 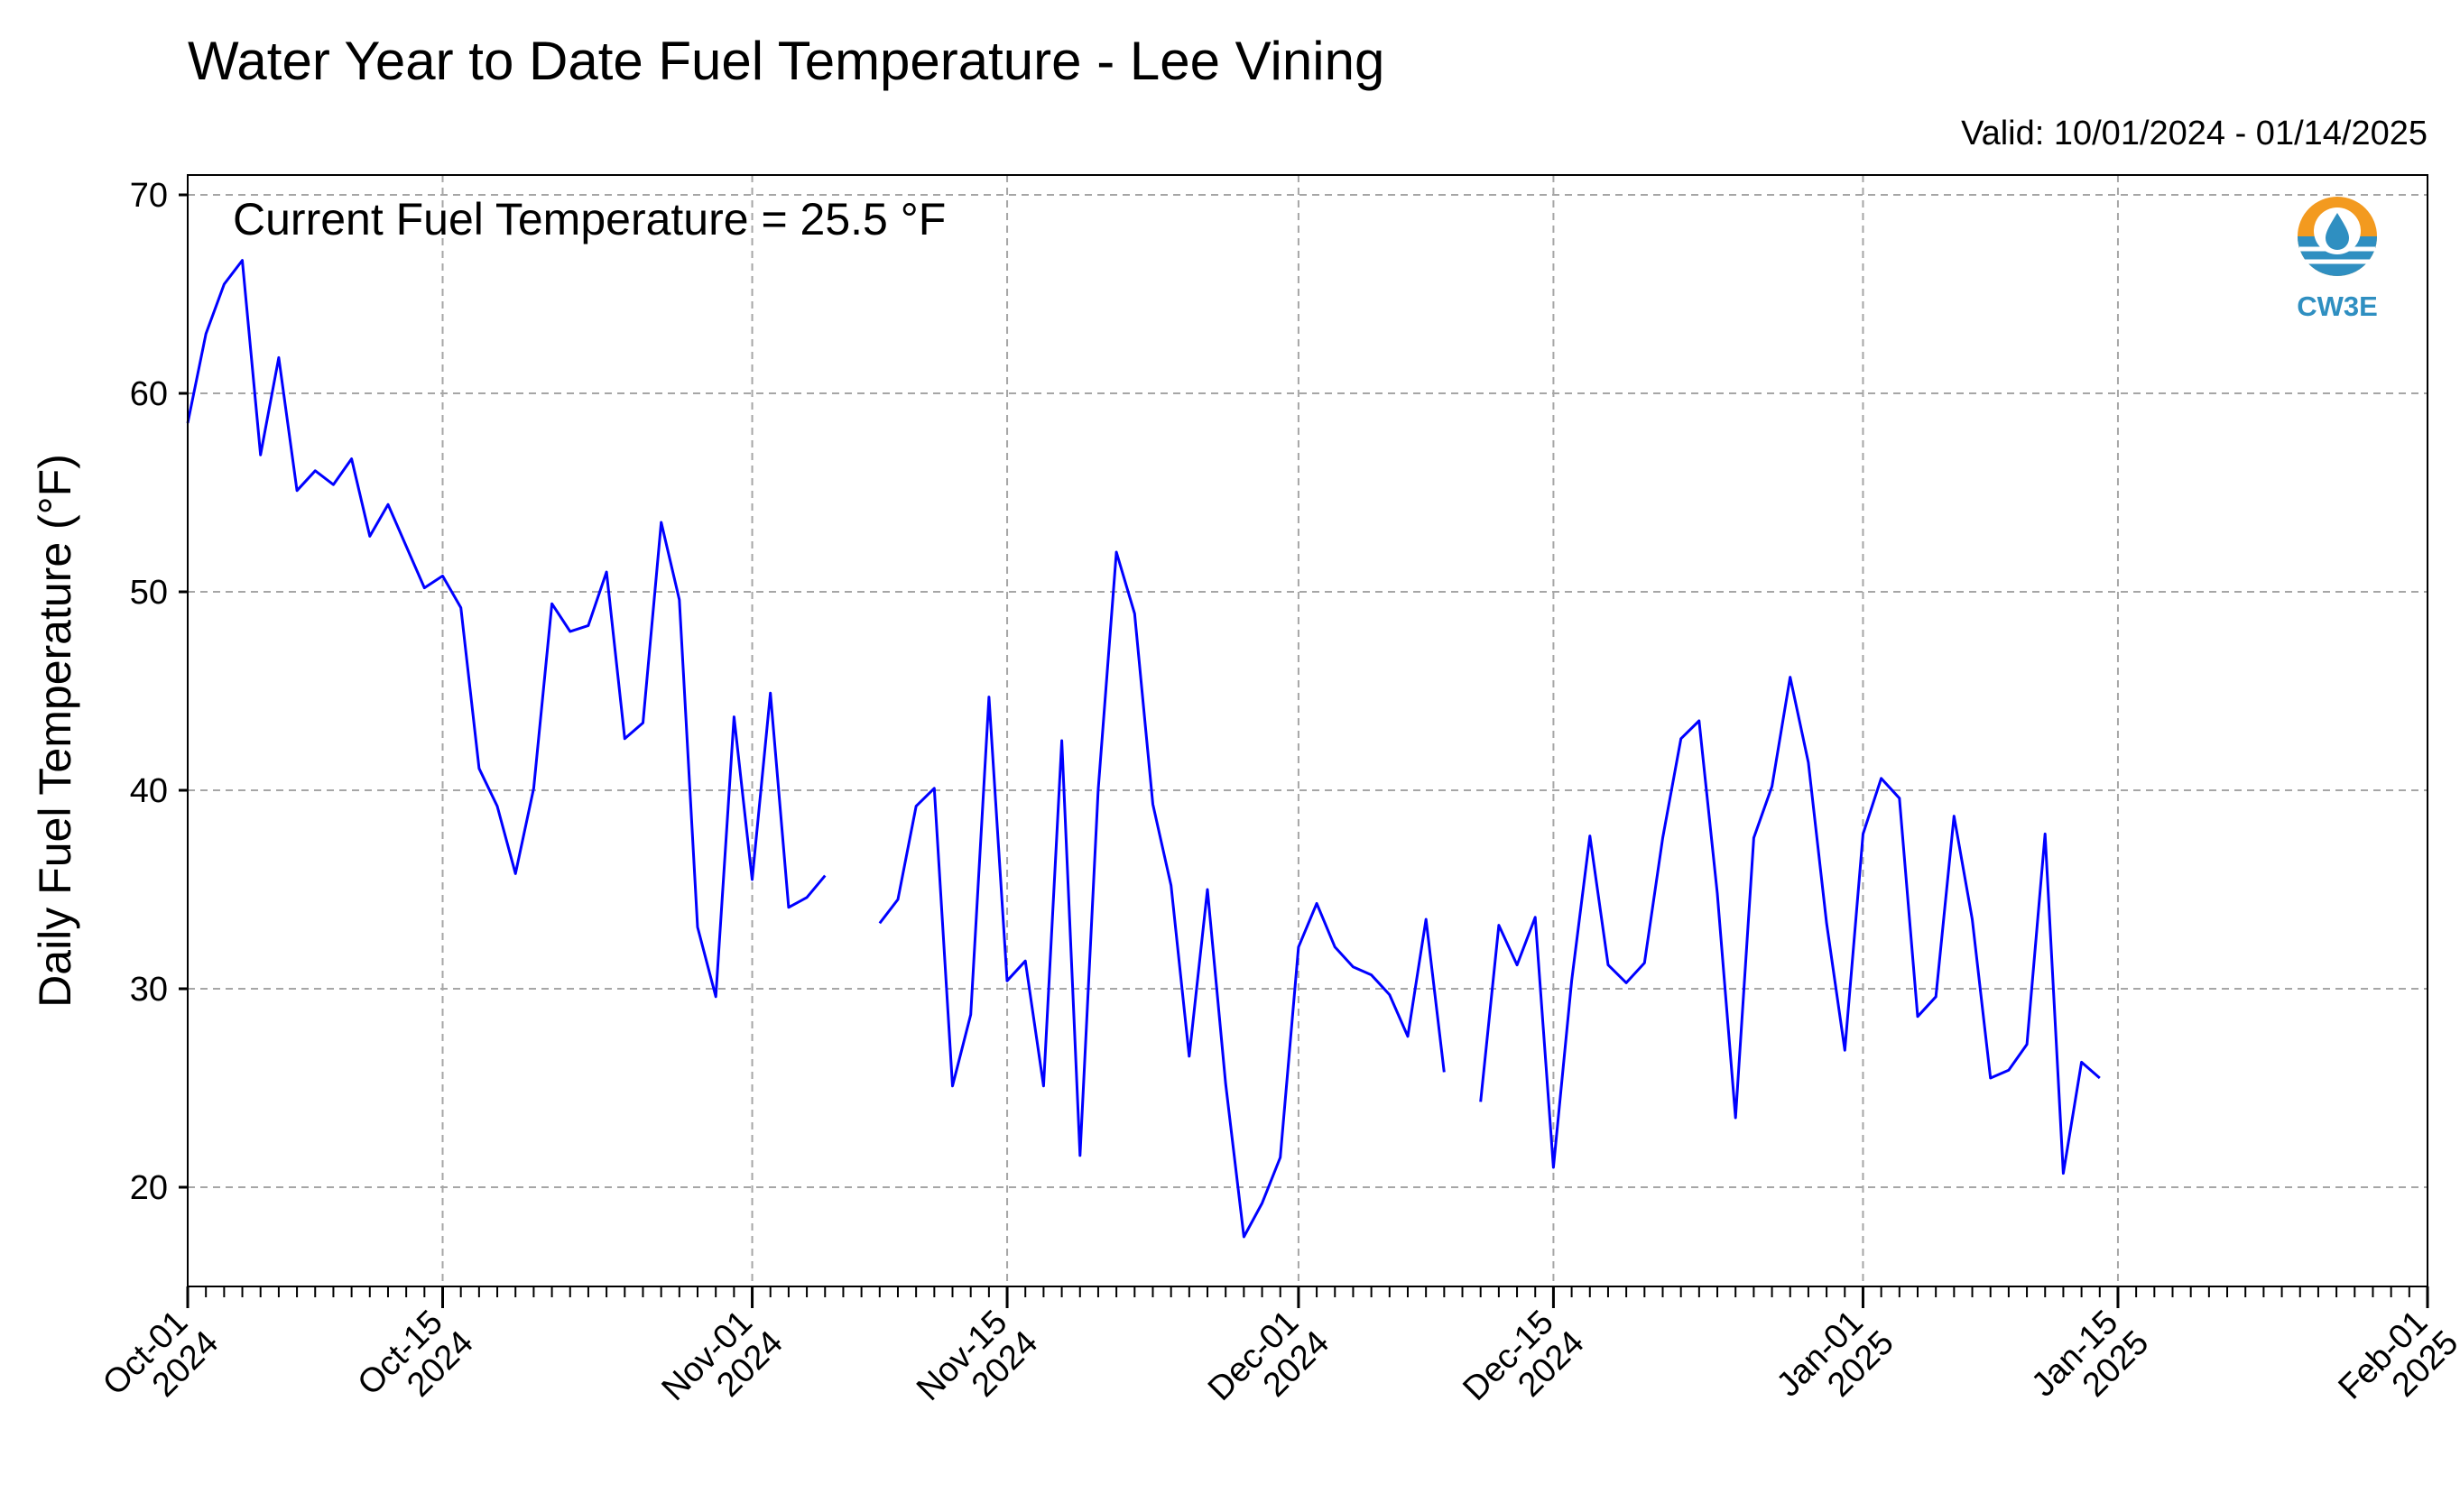 I want to click on y-tick-label: 30, so click(x=149, y=990).